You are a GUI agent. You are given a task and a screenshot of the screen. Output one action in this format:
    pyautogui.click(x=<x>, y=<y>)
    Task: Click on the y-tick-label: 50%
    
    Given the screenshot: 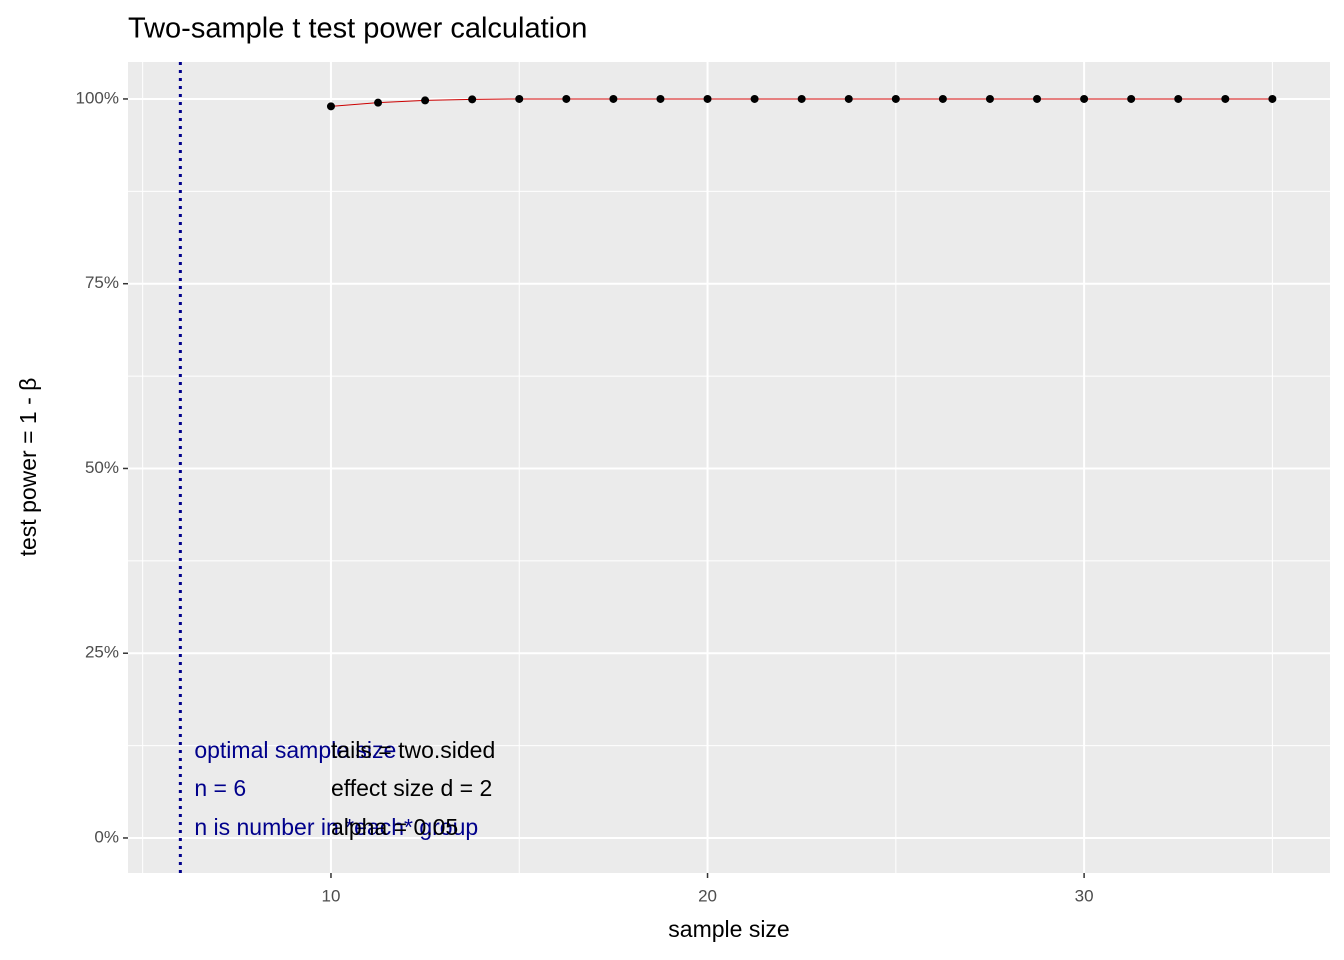 What is the action you would take?
    pyautogui.click(x=102, y=467)
    